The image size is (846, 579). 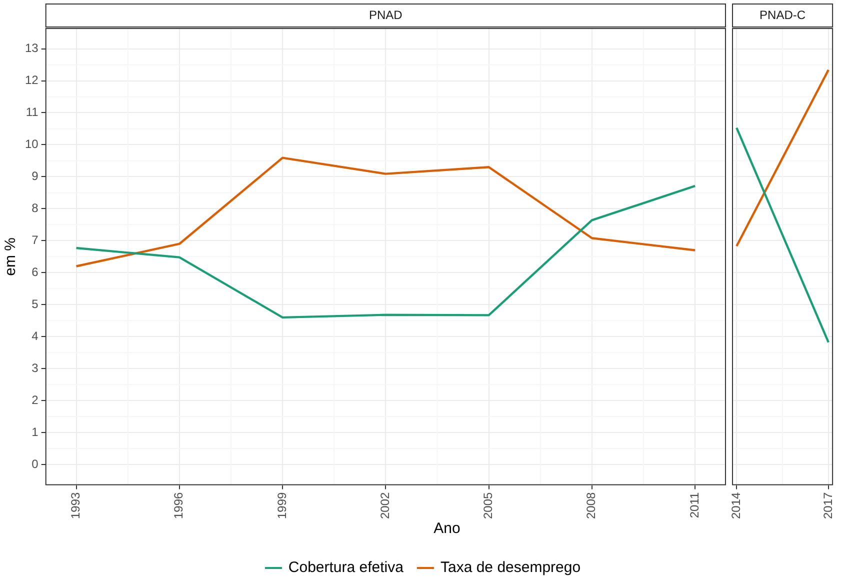 What do you see at coordinates (346, 567) in the screenshot?
I see `legend-label: Cobertura efetiva` at bounding box center [346, 567].